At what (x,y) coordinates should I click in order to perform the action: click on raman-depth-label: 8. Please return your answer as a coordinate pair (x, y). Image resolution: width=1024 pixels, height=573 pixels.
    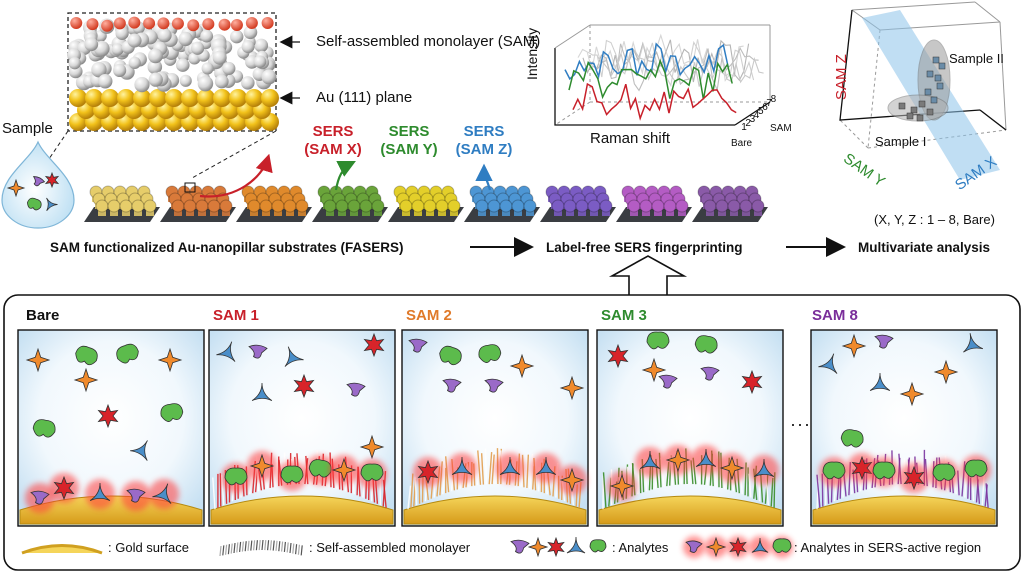
    Looking at the image, I should click on (773, 99).